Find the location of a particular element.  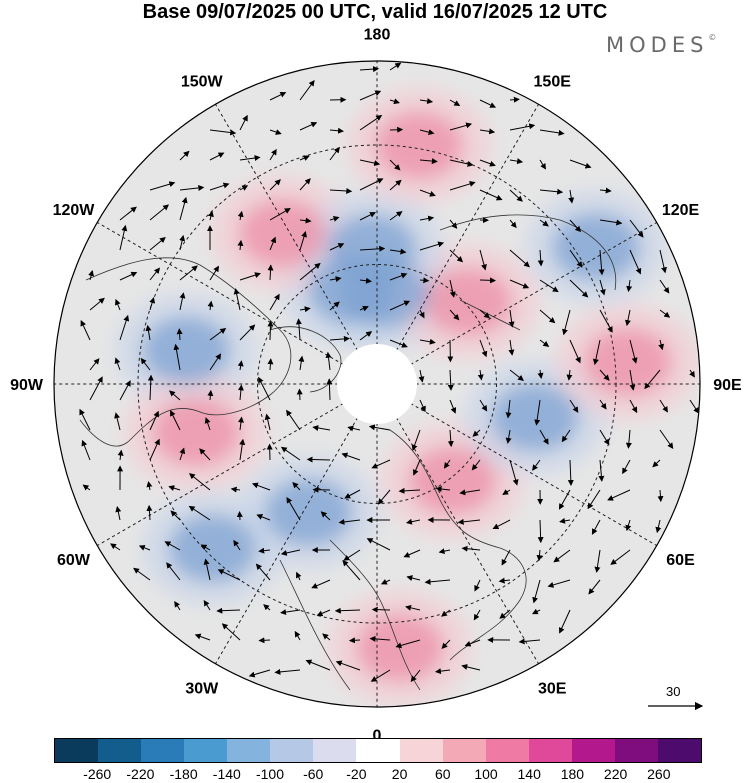

colorbar-tick-label: -260 is located at coordinates (97, 774).